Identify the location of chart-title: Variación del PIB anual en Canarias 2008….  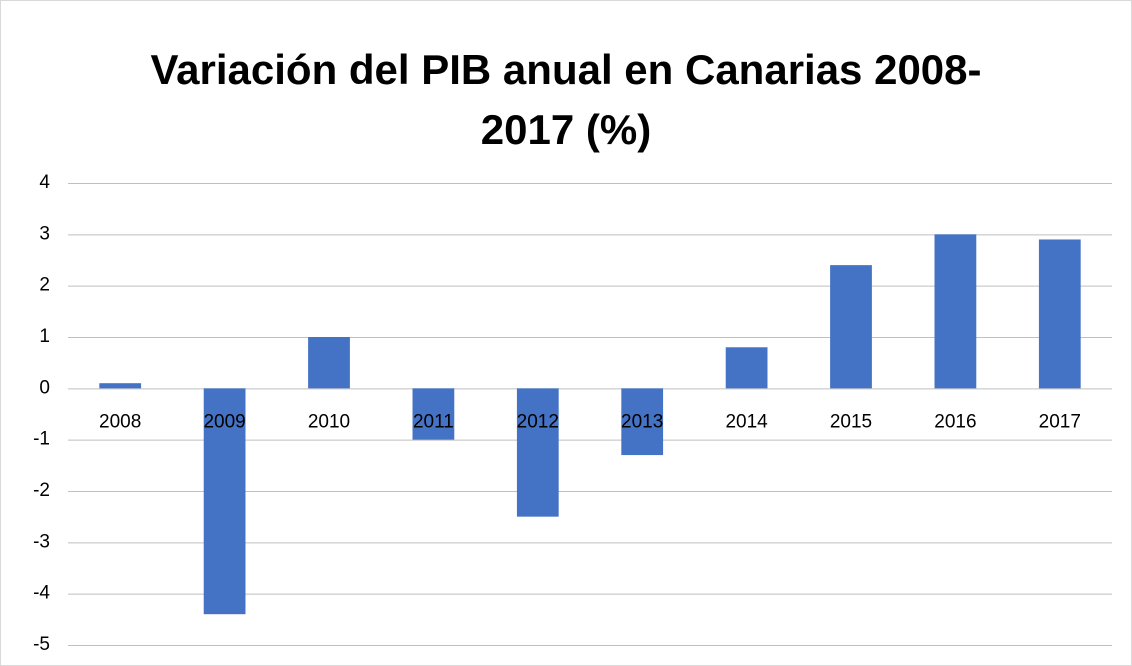
(566, 99).